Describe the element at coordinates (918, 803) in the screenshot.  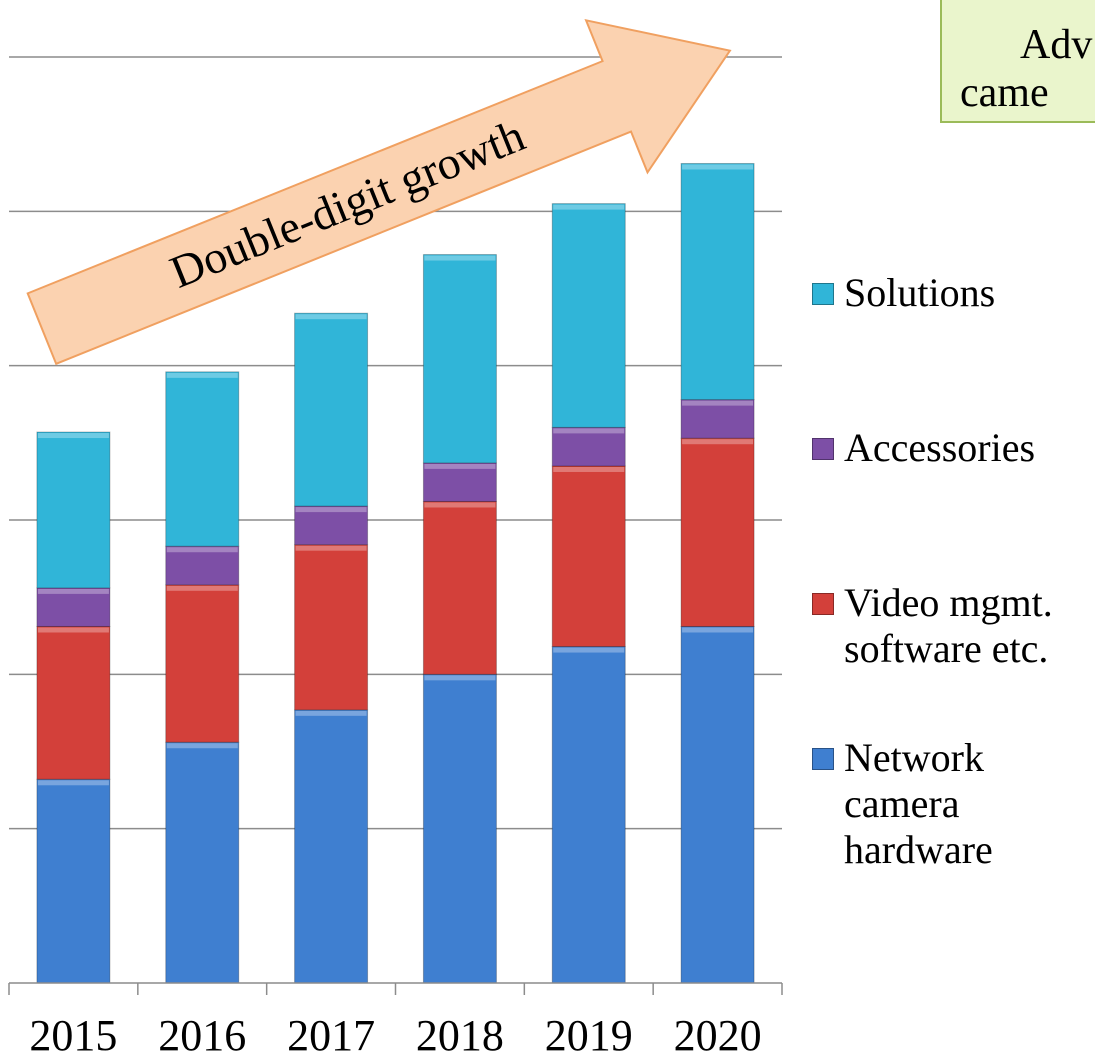
I see `legend-label: Network camera hardware` at that location.